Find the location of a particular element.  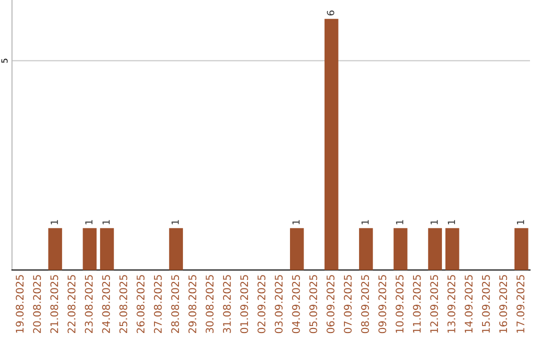

x-tick-label: 17.09.2025 is located at coordinates (520, 304).